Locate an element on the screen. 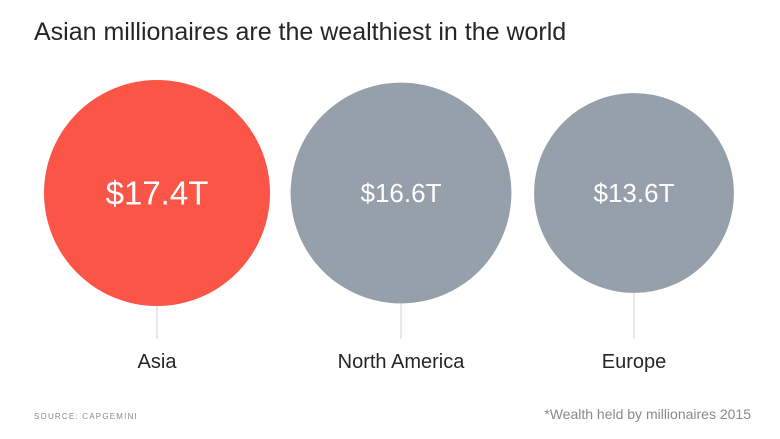 The image size is (780, 439). source-credit: SOURCE: CAPGEMINI is located at coordinates (86, 416).